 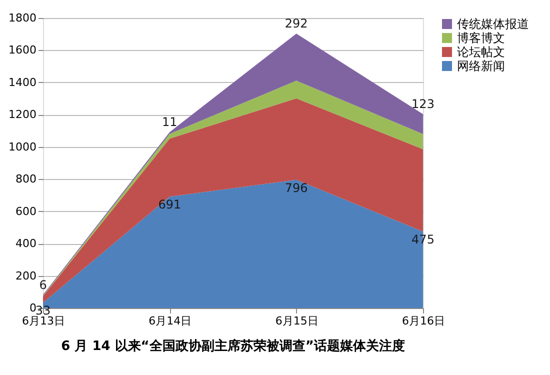 What do you see at coordinates (22, 147) in the screenshot?
I see `y-tick-label: 1000` at bounding box center [22, 147].